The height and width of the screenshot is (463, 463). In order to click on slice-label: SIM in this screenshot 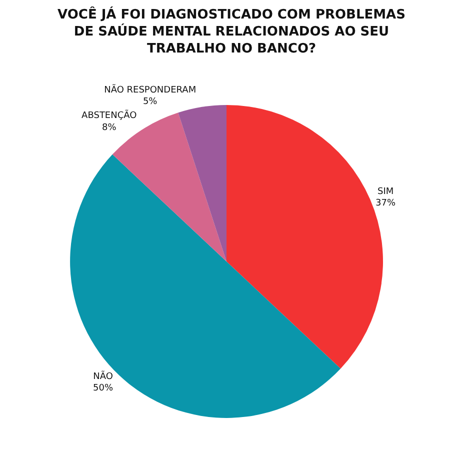, I will do `click(385, 191)`.